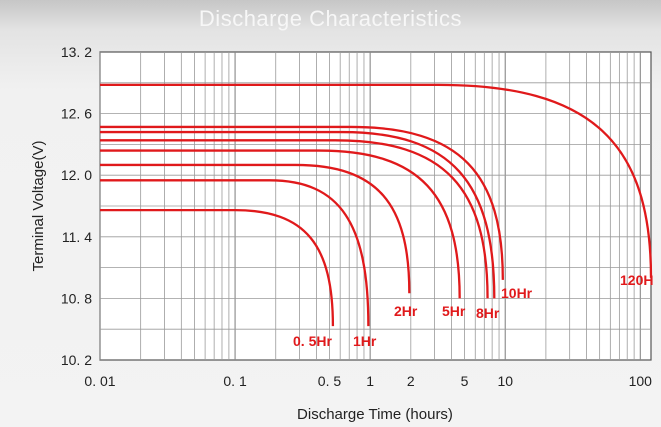  Describe the element at coordinates (235, 381) in the screenshot. I see `x-tick-label: 0. 1` at that location.